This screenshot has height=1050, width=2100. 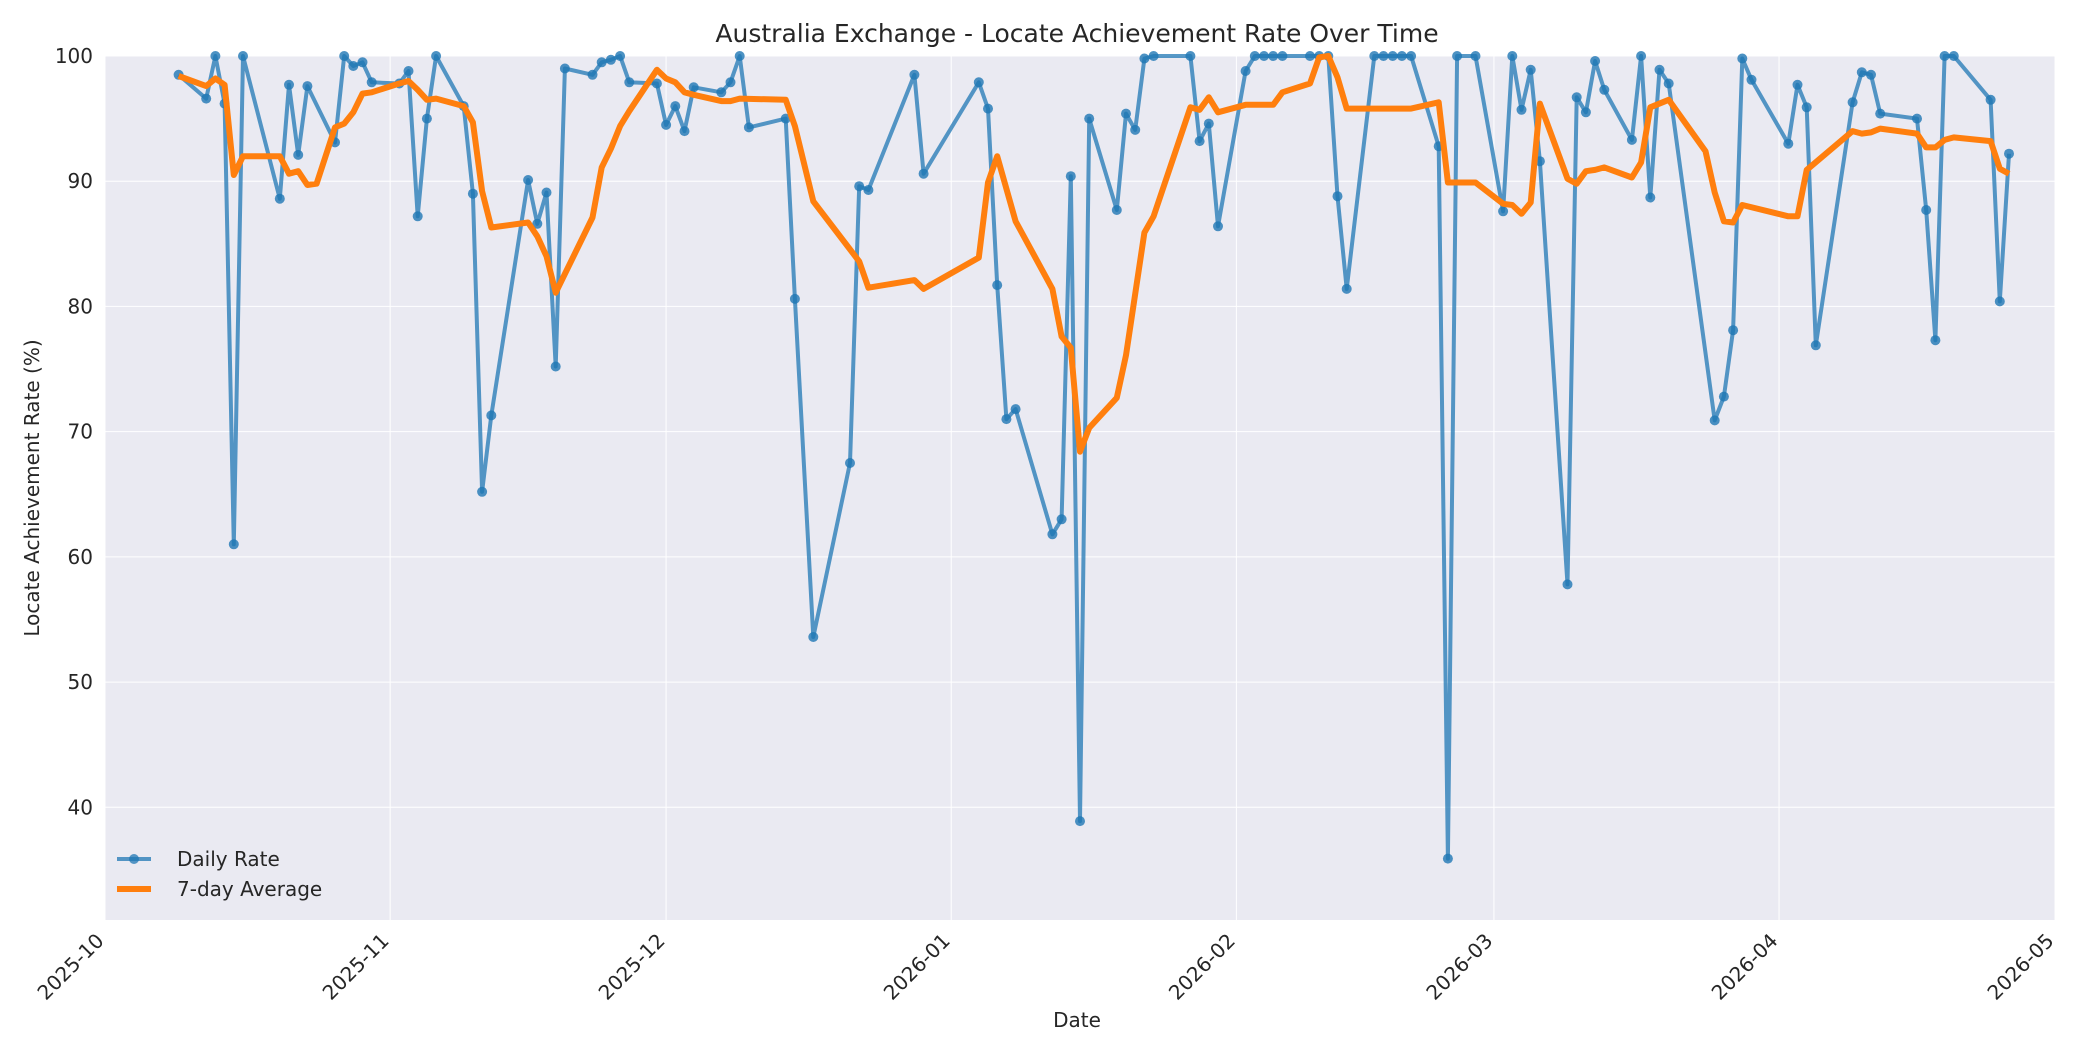 What do you see at coordinates (80, 181) in the screenshot?
I see `y-tick-label: 90` at bounding box center [80, 181].